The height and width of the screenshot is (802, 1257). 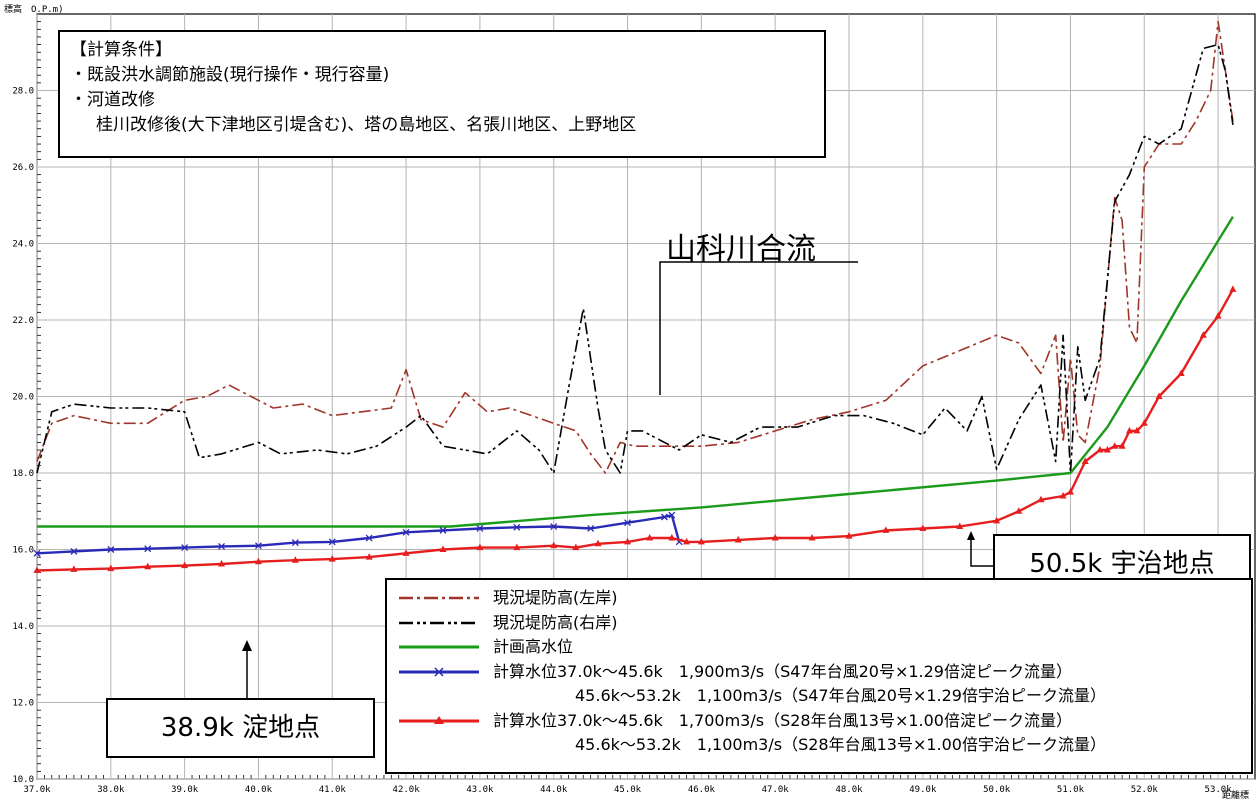 I want to click on yamashina-leader-line, so click(x=758, y=328).